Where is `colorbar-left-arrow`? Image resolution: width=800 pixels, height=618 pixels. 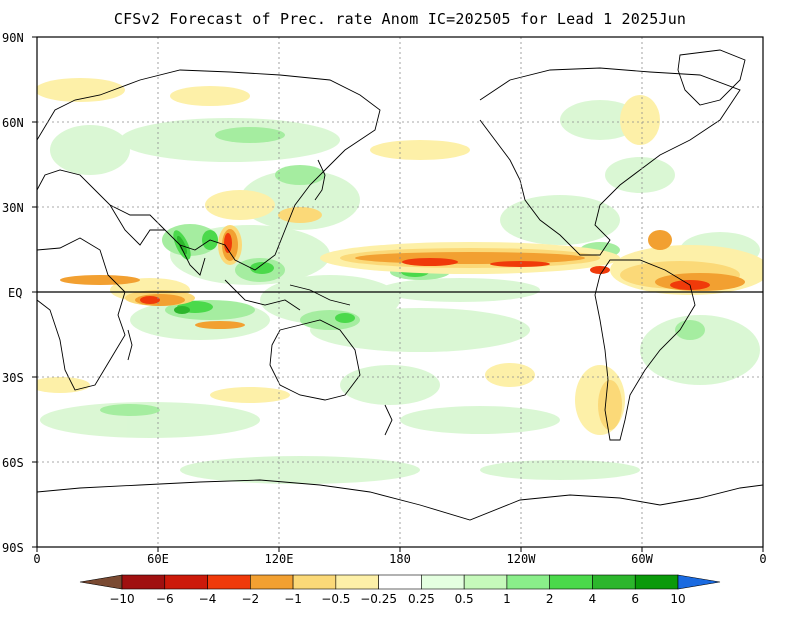 colorbar-left-arrow is located at coordinates (101, 582).